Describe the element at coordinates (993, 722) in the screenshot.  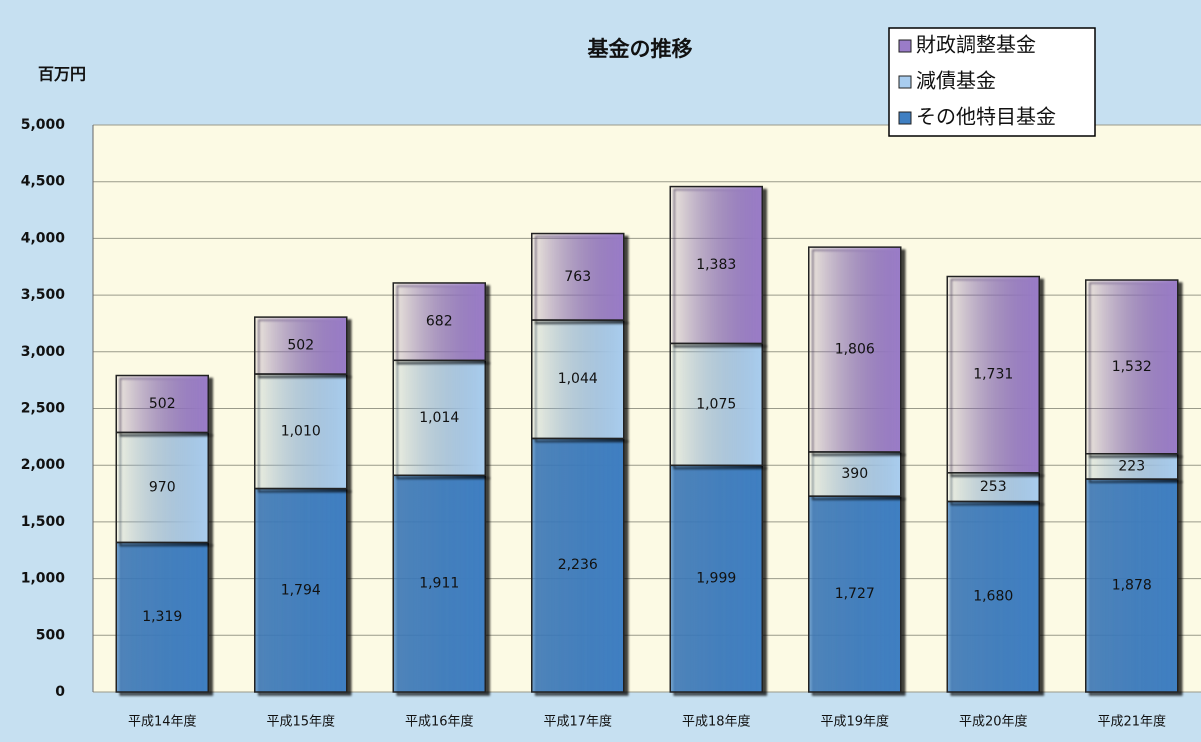
I see `x-tick-label: 平成20年度` at that location.